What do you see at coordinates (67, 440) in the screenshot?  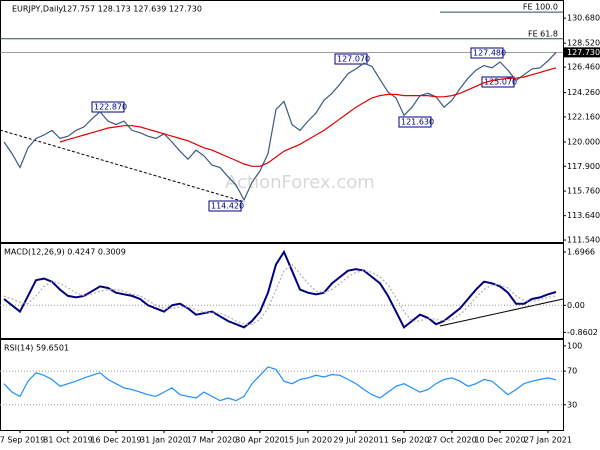 I see `x-tick-label: 31 Oct 2019` at bounding box center [67, 440].